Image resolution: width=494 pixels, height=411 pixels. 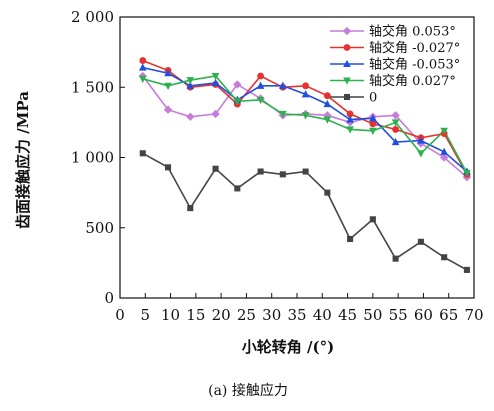 I want to click on x-tick-label: 0, so click(x=120, y=315).